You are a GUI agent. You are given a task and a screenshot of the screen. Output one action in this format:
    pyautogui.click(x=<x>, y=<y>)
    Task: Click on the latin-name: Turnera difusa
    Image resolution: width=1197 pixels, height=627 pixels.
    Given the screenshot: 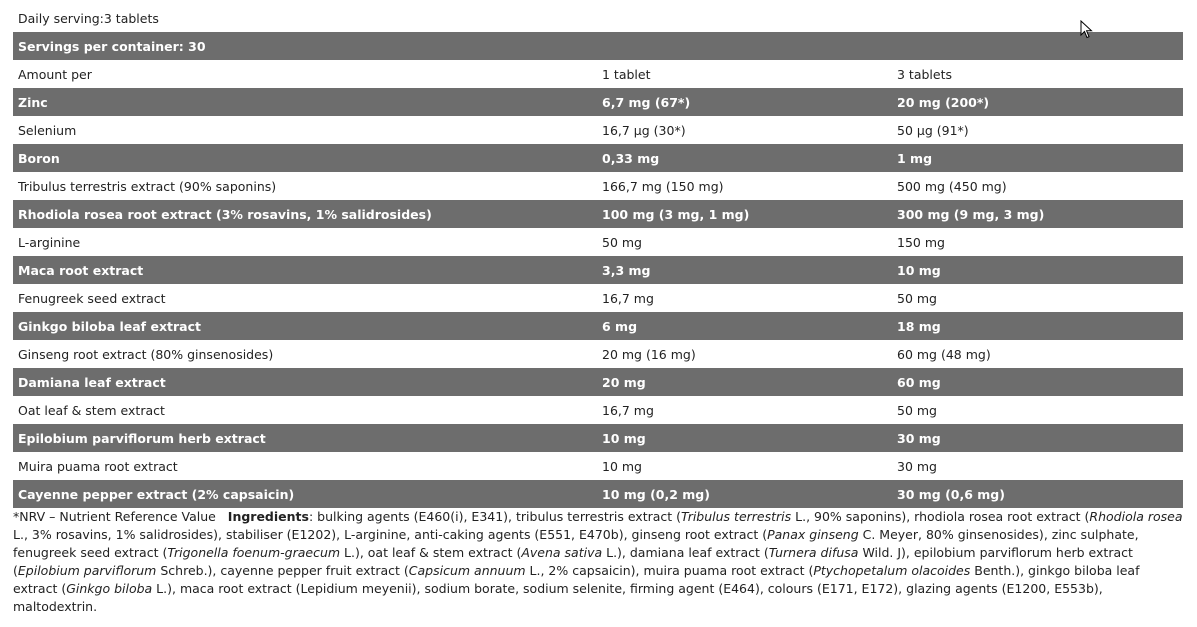 What is the action you would take?
    pyautogui.click(x=813, y=552)
    